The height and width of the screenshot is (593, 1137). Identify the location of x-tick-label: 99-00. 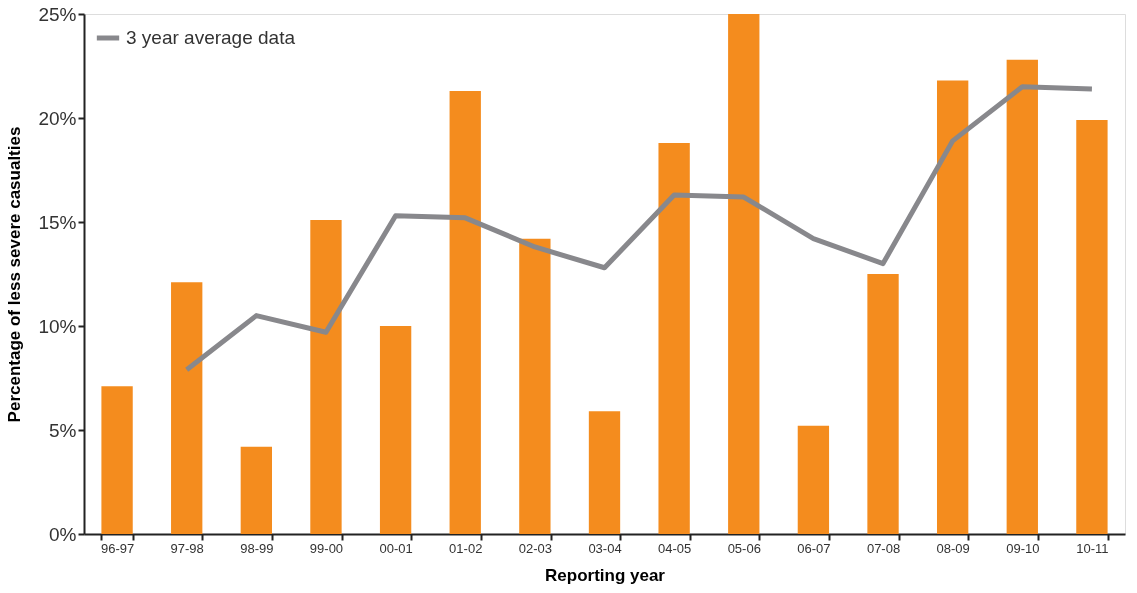
(326, 548).